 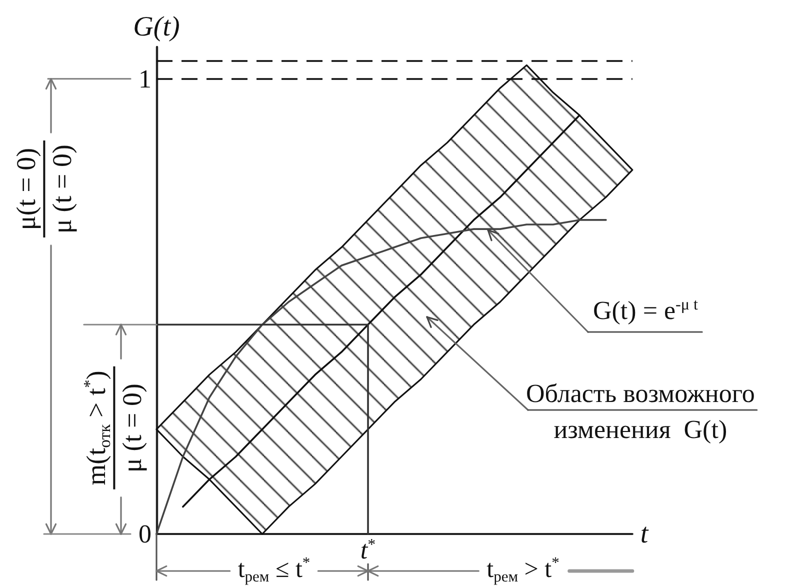 I want to click on y-tick-label: 0, so click(x=145, y=534).